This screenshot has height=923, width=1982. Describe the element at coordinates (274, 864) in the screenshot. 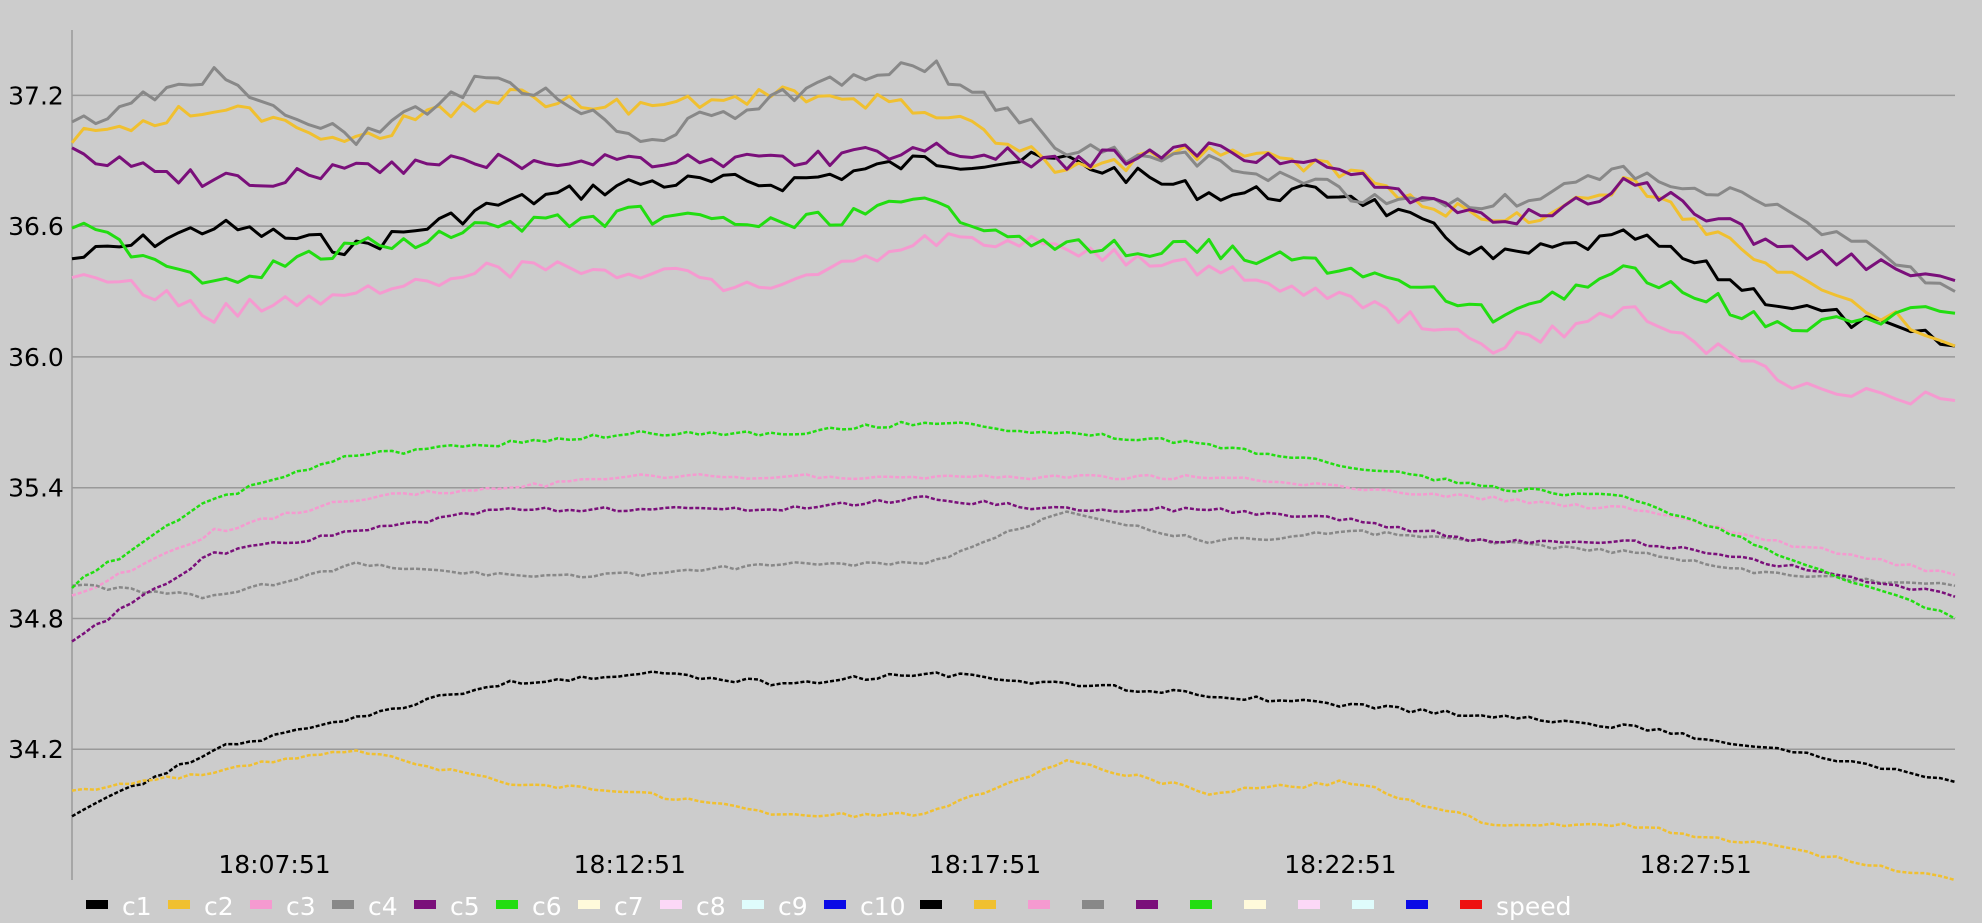

I see `x-tick-label: 18:07:51` at that location.